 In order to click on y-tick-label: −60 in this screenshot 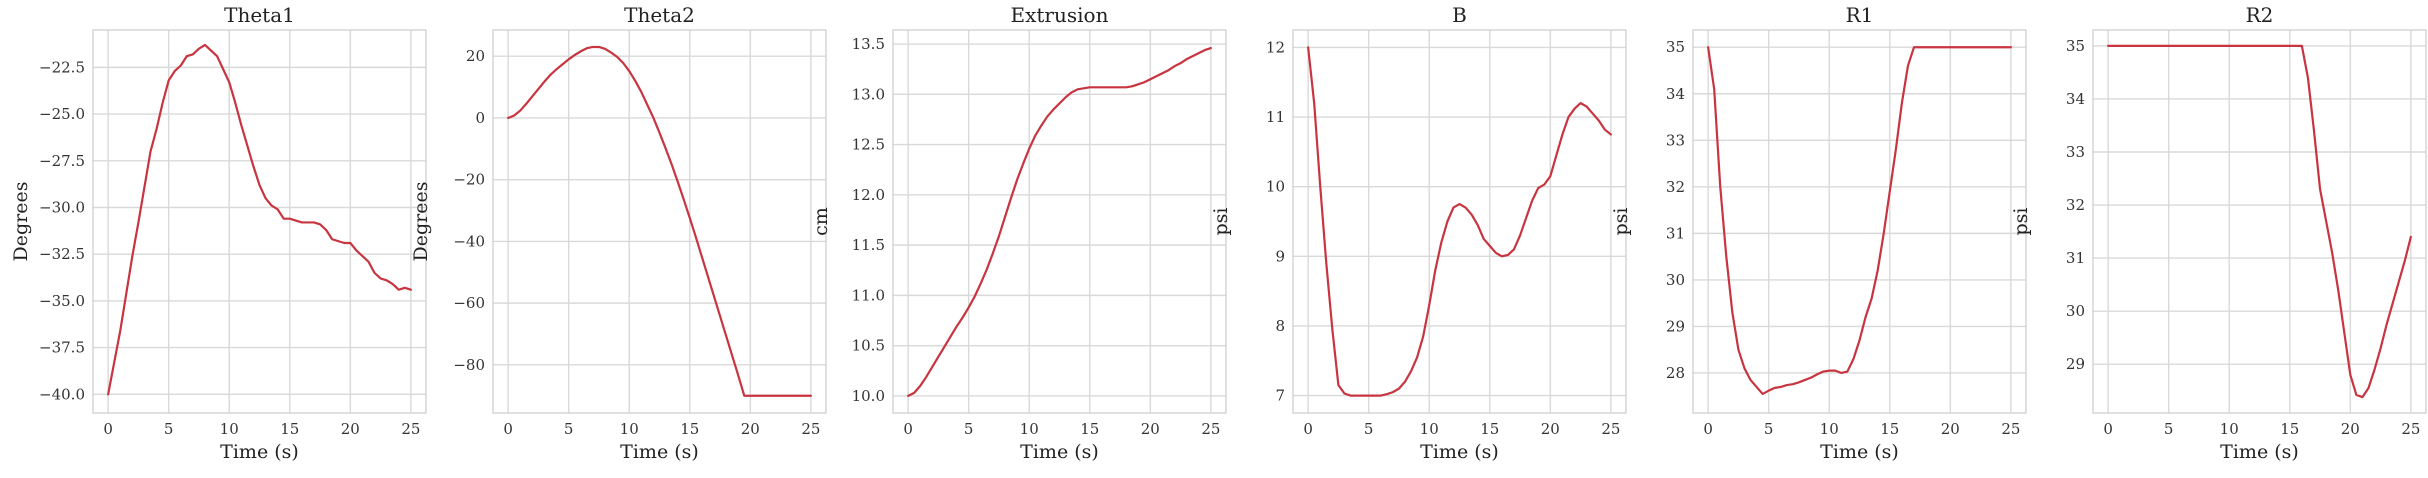, I will do `click(469, 303)`.